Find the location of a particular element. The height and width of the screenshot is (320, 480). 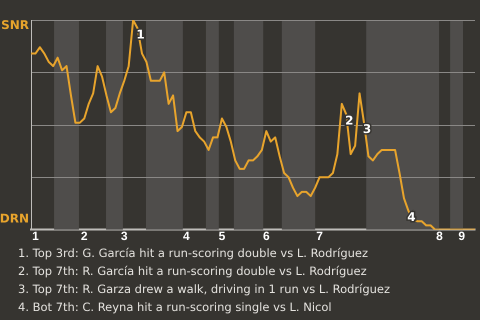

x-tick-label: 9 is located at coordinates (462, 236).